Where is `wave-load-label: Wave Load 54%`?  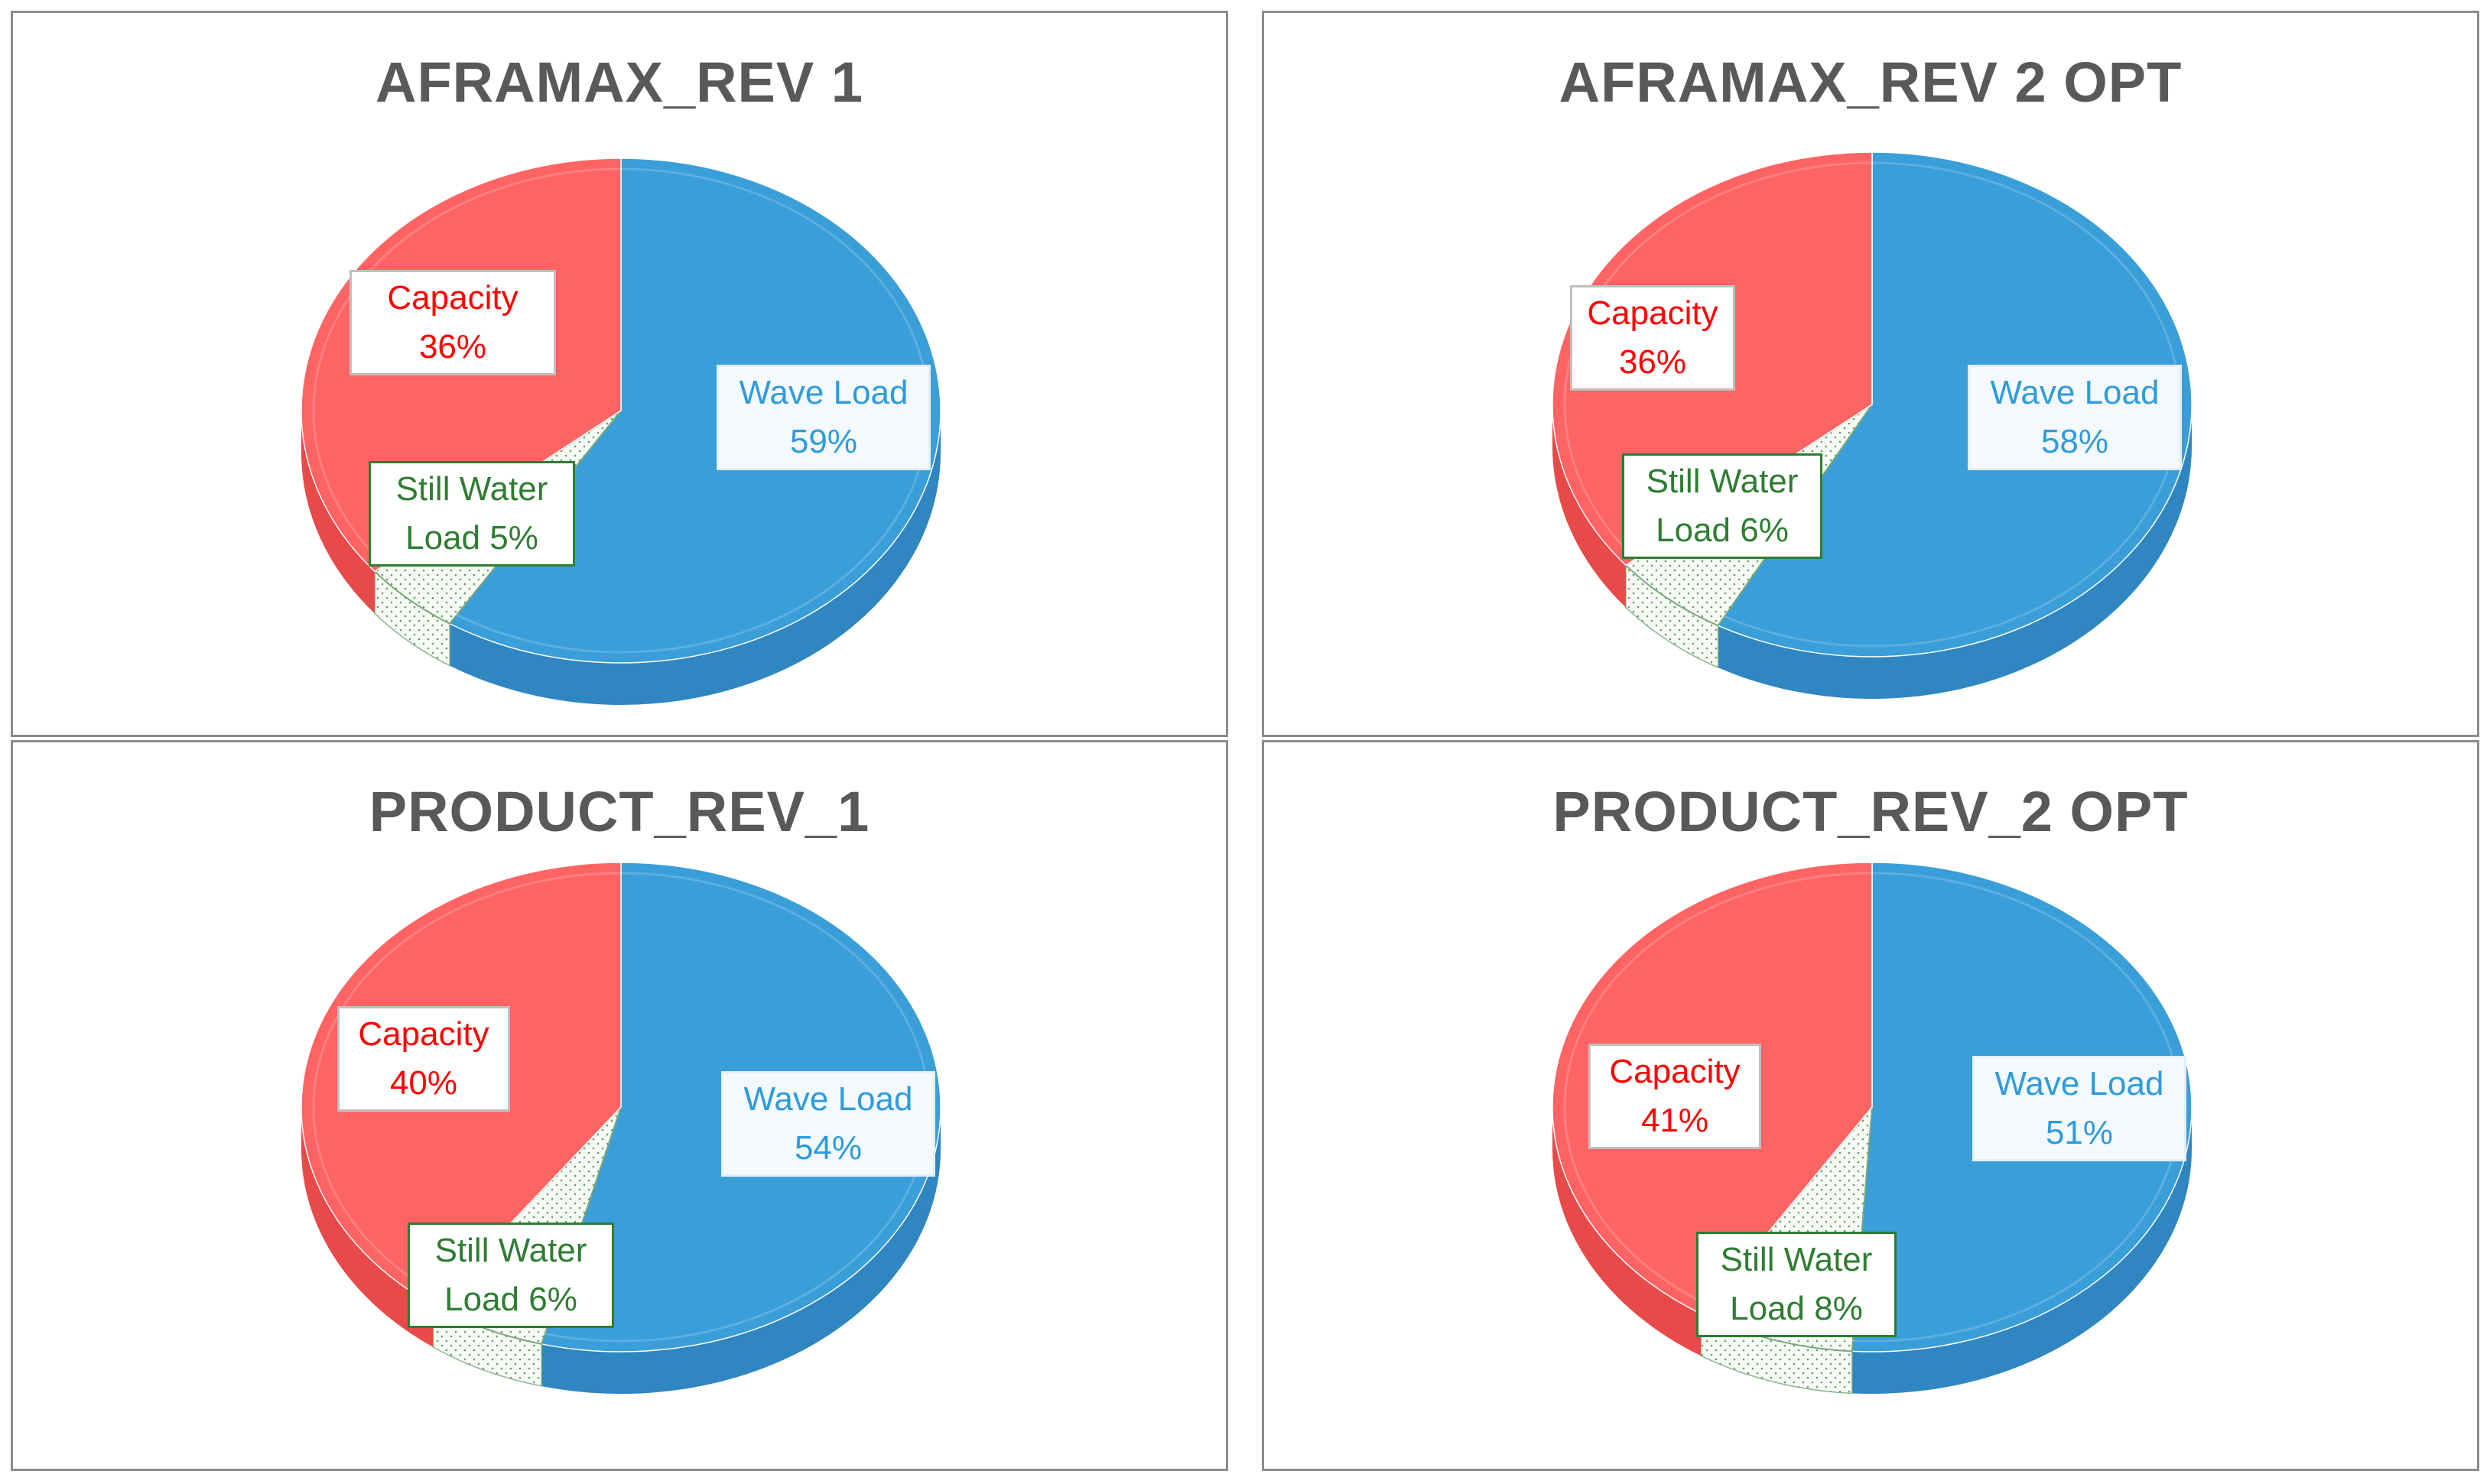 wave-load-label: Wave Load 54% is located at coordinates (828, 1124).